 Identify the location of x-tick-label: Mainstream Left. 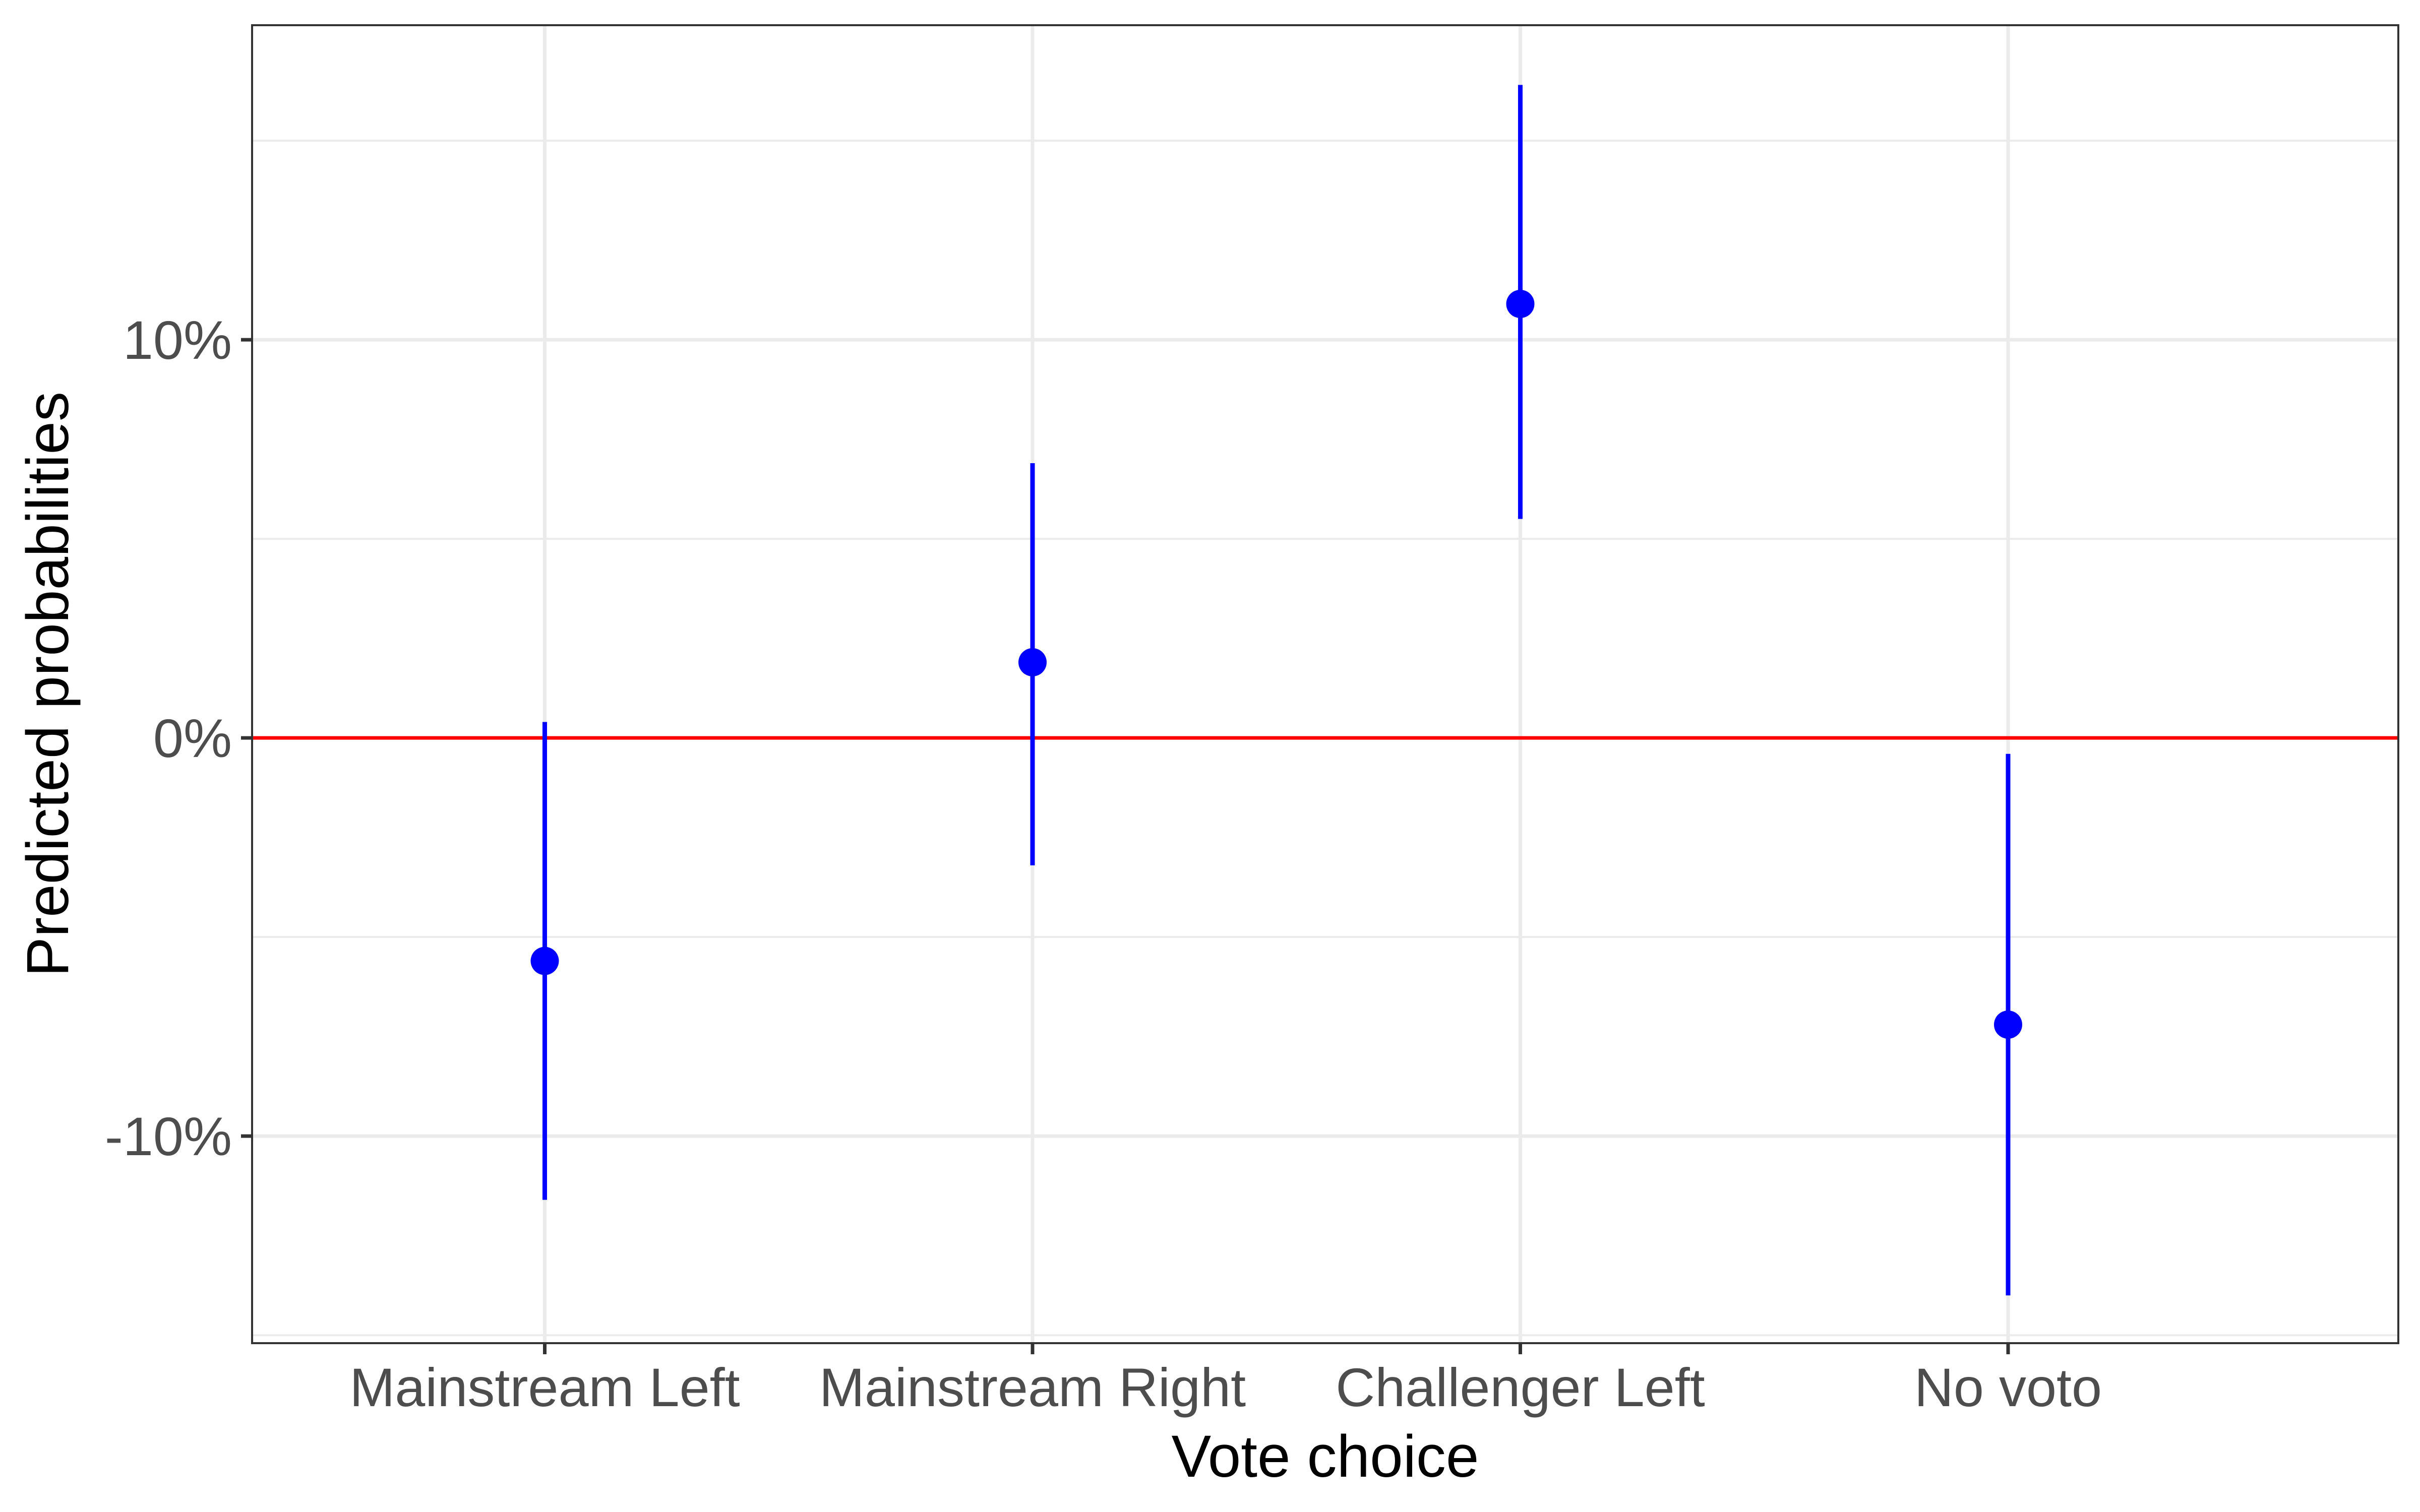
(544, 1387).